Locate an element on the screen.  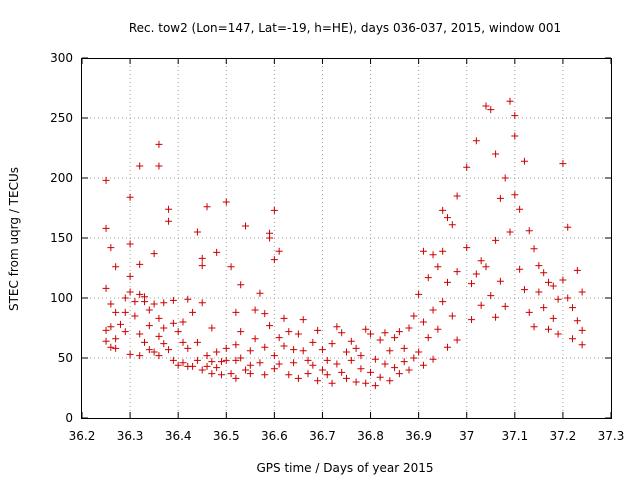
x-tick-label: 37 is located at coordinates (466, 436).